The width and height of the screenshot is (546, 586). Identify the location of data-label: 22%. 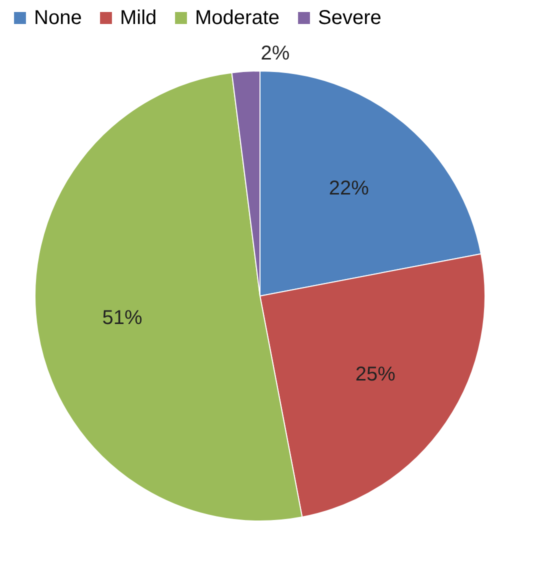
(349, 189).